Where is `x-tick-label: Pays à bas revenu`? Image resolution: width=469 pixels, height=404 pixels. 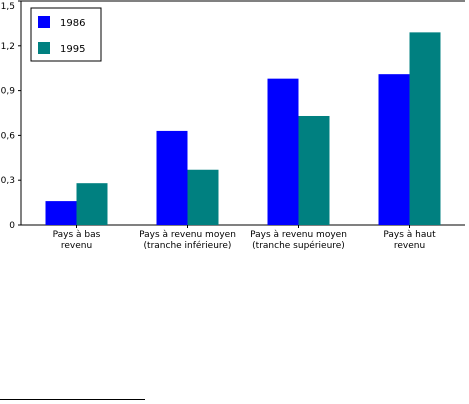 x-tick-label: Pays à bas revenu is located at coordinates (77, 240).